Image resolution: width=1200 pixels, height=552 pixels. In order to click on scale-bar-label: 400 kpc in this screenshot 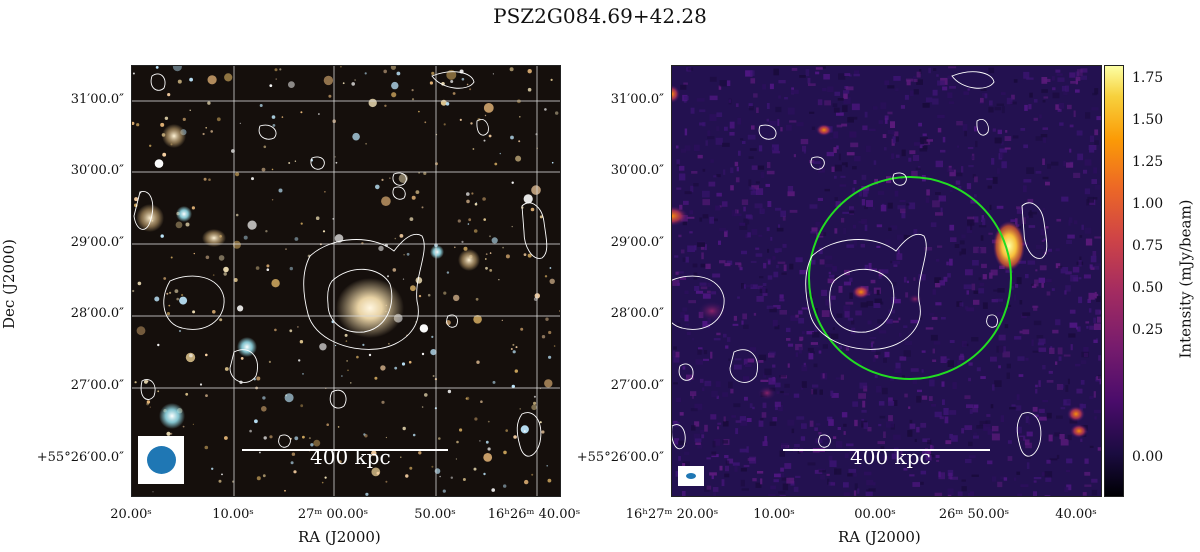, I will do `click(890, 457)`.